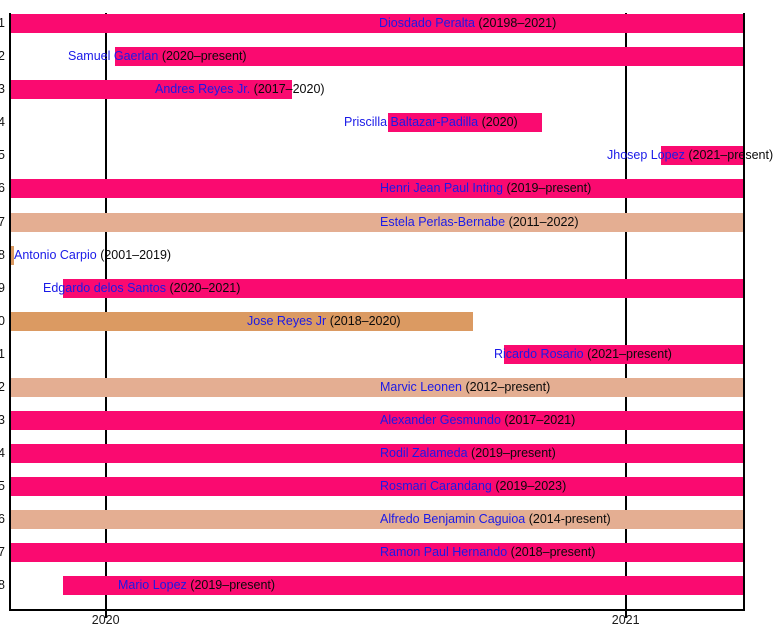  I want to click on justice-name: Andres Reyes Jr., so click(203, 89).